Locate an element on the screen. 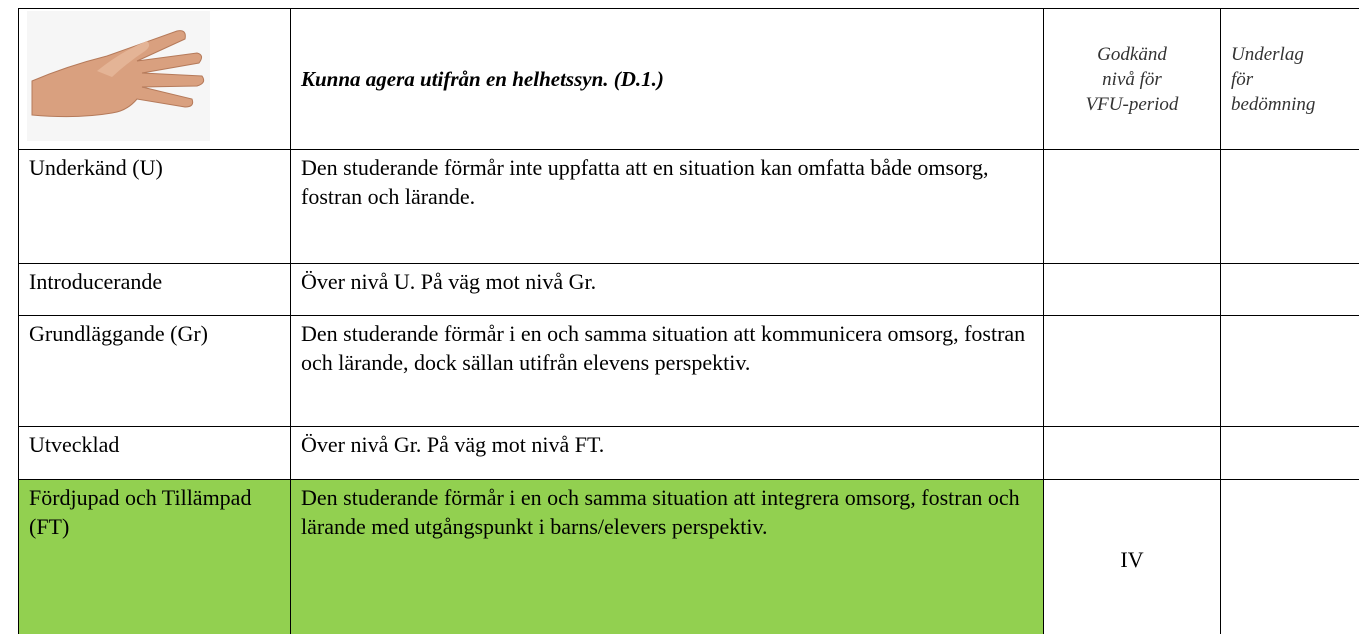  heading-line: för is located at coordinates (1242, 79).